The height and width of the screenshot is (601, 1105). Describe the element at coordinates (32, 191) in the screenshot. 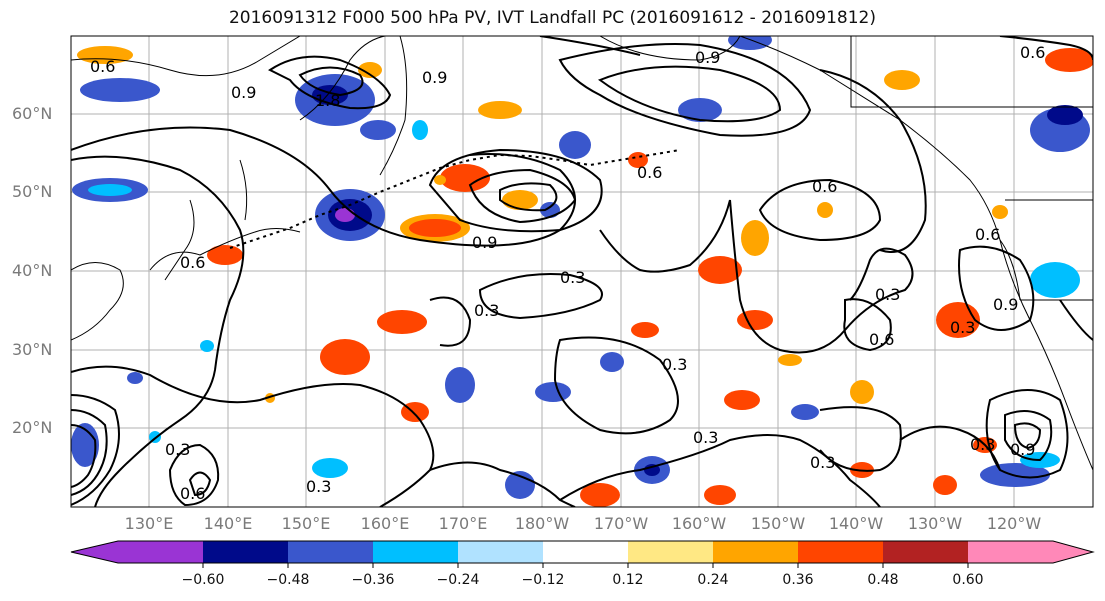

I see `lat-label: 50°N` at that location.